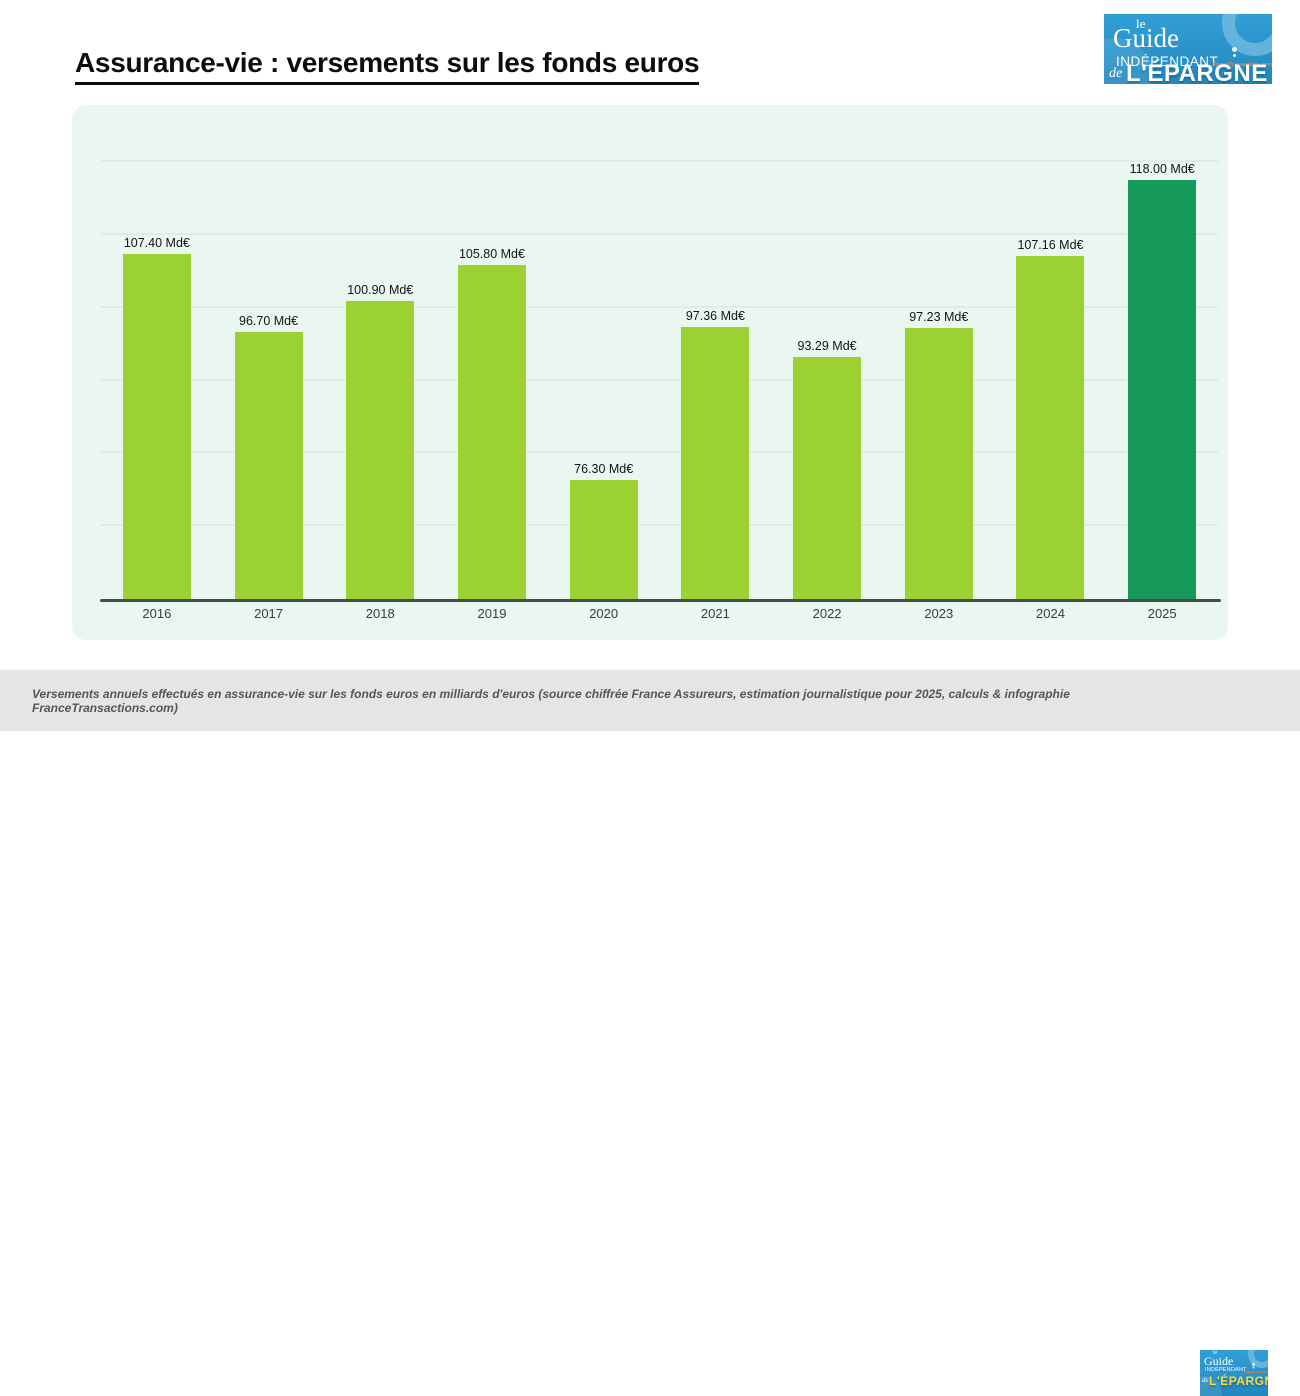 This screenshot has height=1396, width=1300. Describe the element at coordinates (715, 613) in the screenshot. I see `x-axis-label: 2021` at that location.